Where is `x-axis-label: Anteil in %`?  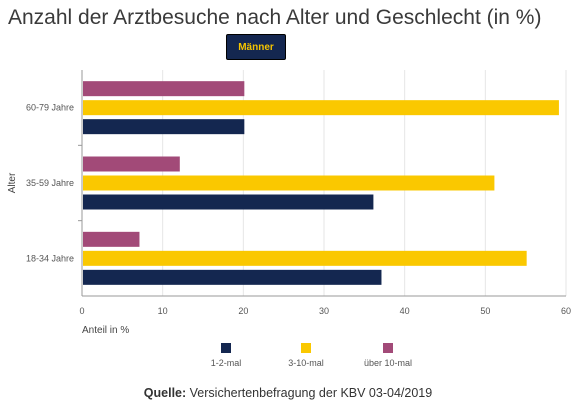 x-axis-label: Anteil in % is located at coordinates (105, 330).